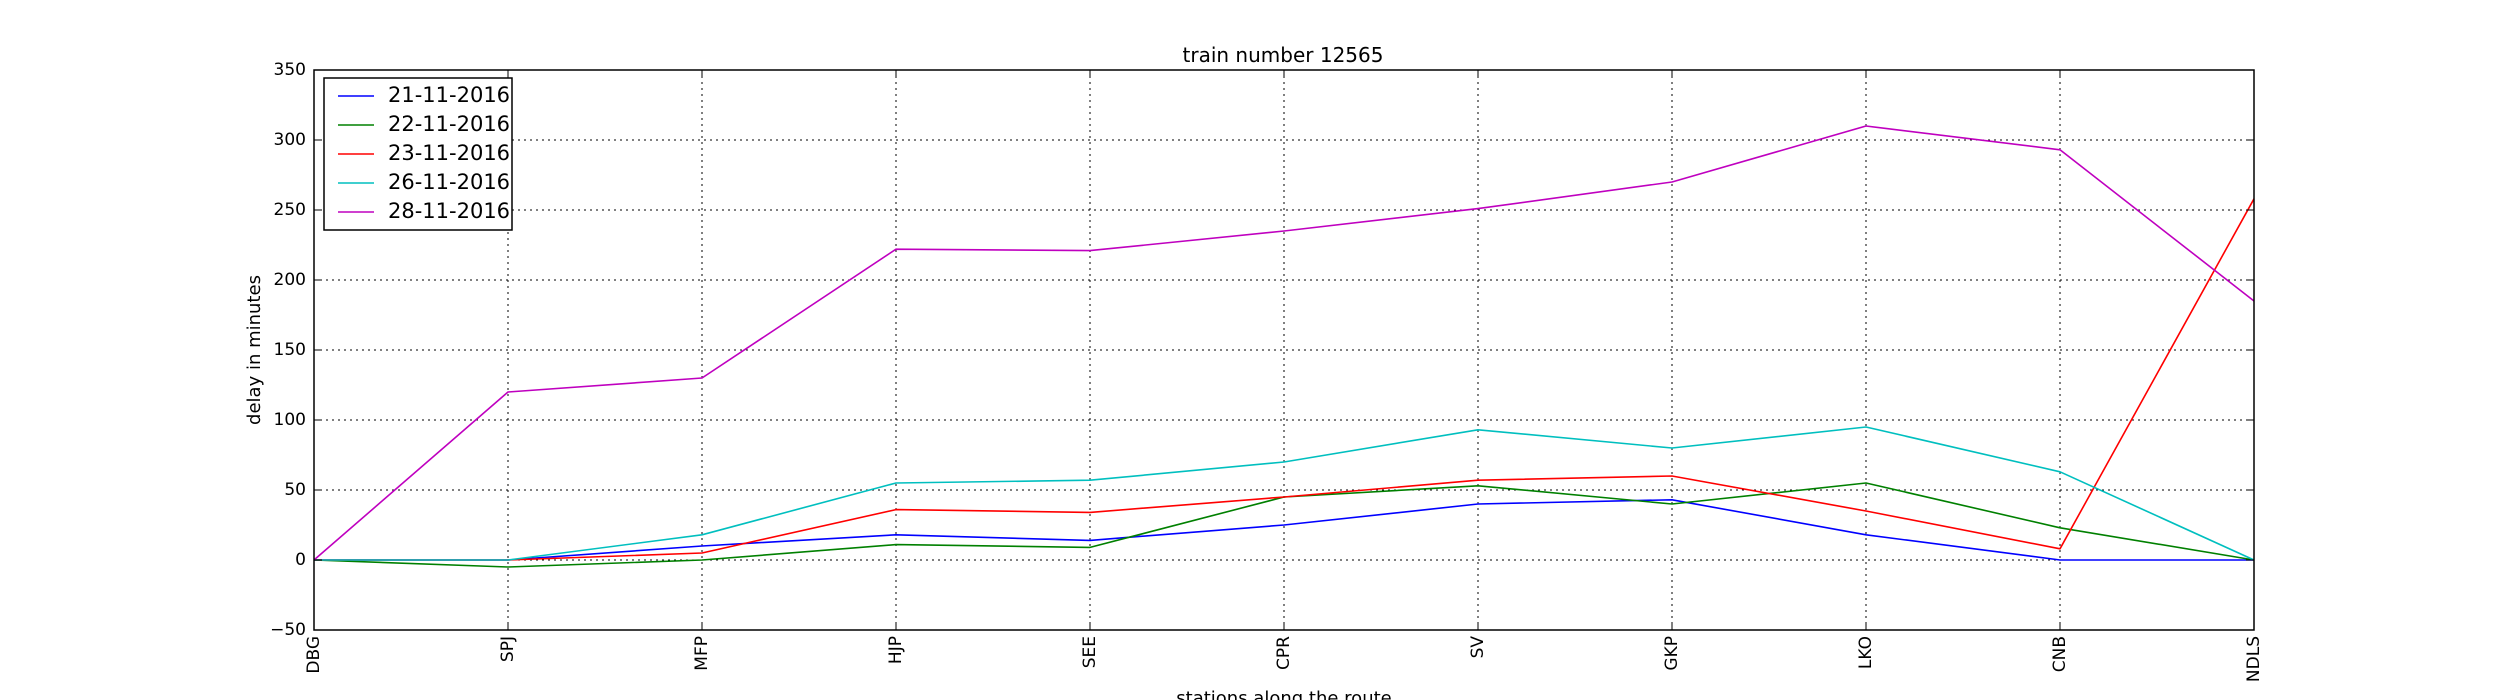 The image size is (2500, 700). What do you see at coordinates (295, 490) in the screenshot?
I see `y-tick-label: 50` at bounding box center [295, 490].